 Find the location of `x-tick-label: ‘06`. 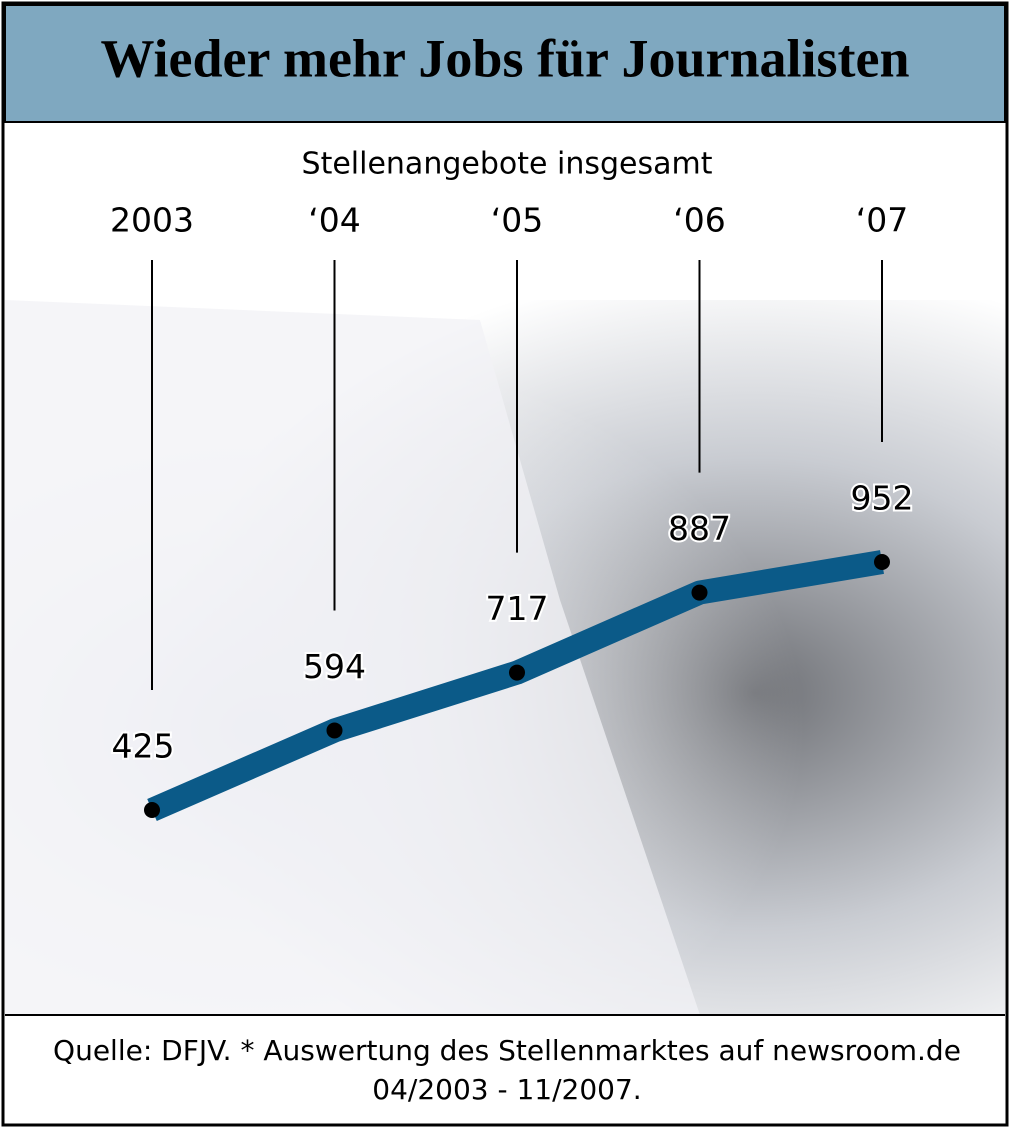

x-tick-label: ‘06 is located at coordinates (699, 220).